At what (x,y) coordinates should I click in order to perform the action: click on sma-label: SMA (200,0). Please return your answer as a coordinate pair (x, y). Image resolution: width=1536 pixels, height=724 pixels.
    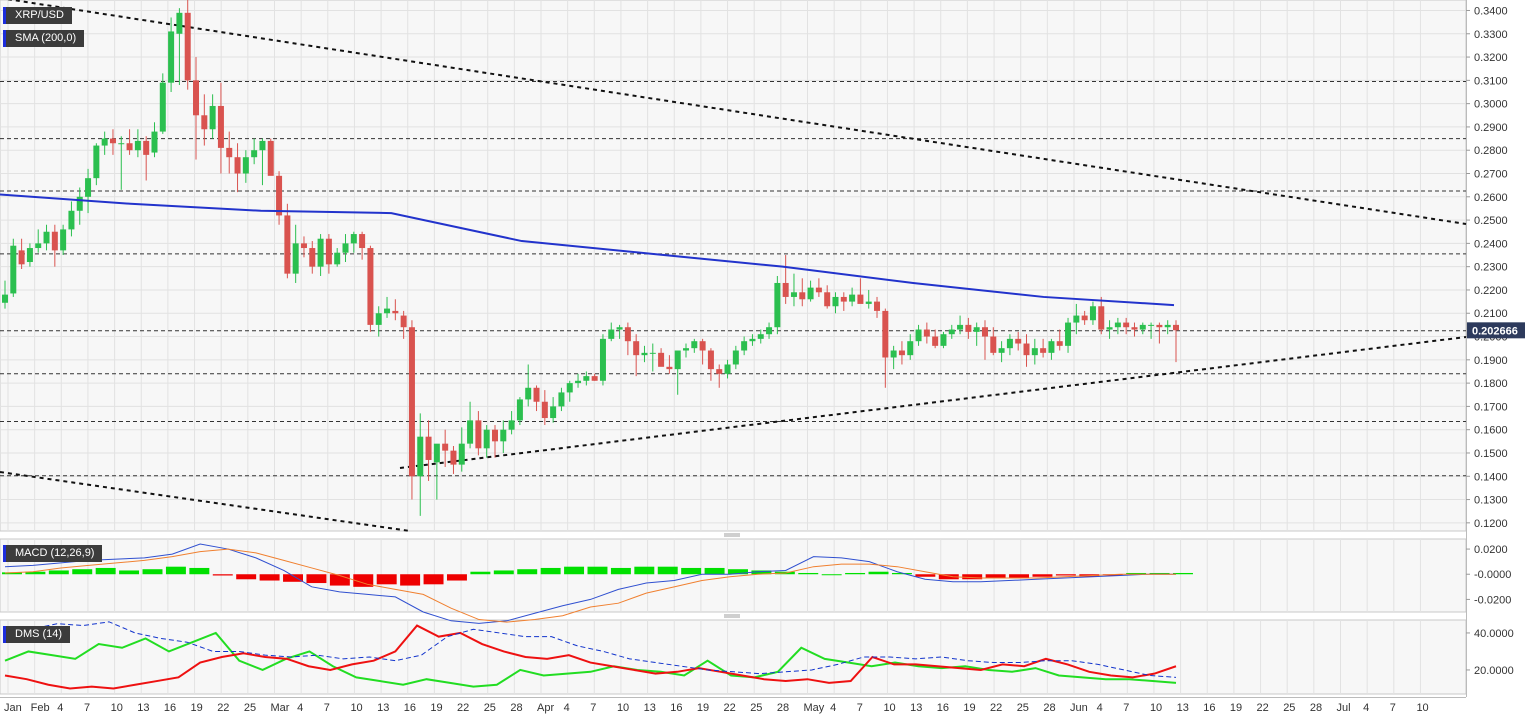
    Looking at the image, I should click on (44, 38).